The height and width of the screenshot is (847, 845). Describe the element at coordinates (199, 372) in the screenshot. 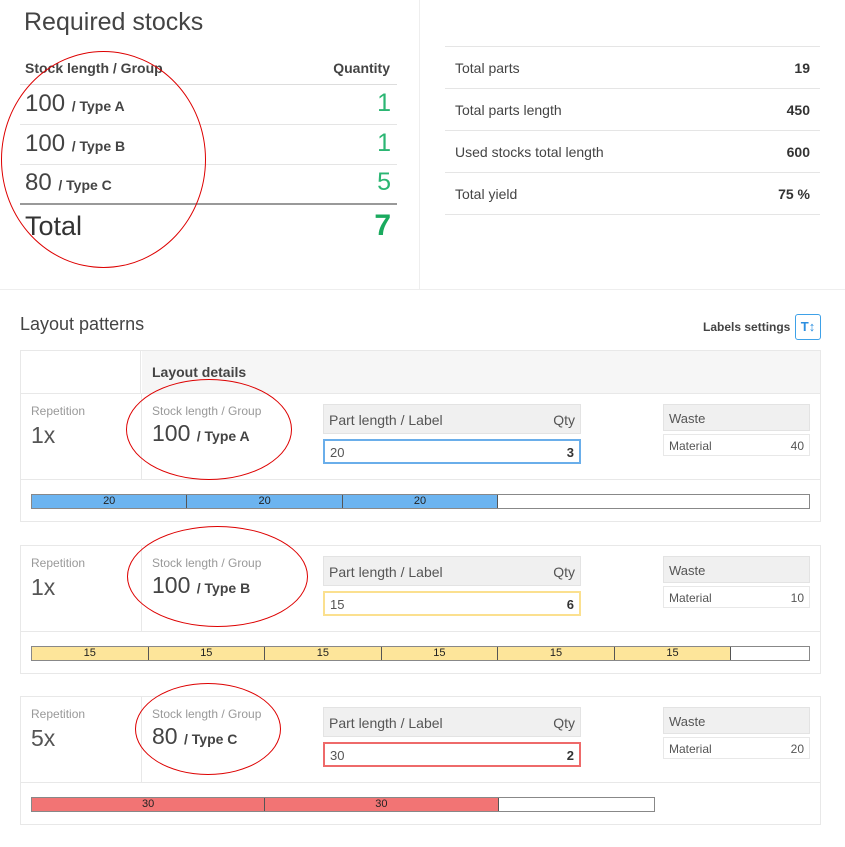

I see `layout-details-label: Layout details` at that location.